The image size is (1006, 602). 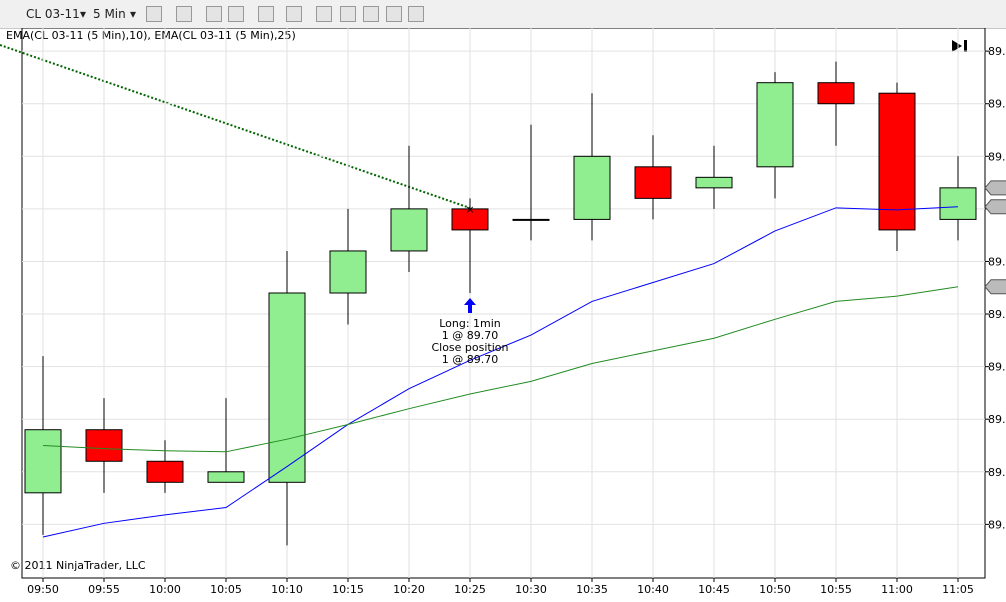 I want to click on x-tick-label: 10:35, so click(x=592, y=589).